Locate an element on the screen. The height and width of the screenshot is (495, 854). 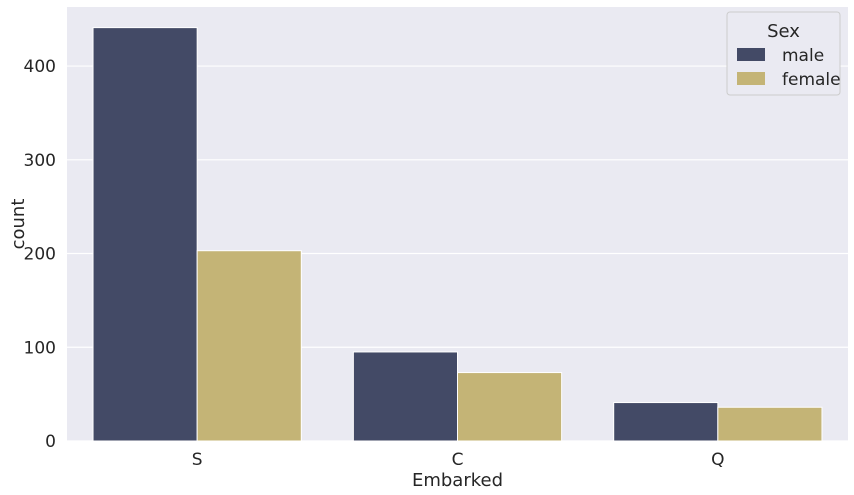
y-tick-label: 400 is located at coordinates (40, 67).